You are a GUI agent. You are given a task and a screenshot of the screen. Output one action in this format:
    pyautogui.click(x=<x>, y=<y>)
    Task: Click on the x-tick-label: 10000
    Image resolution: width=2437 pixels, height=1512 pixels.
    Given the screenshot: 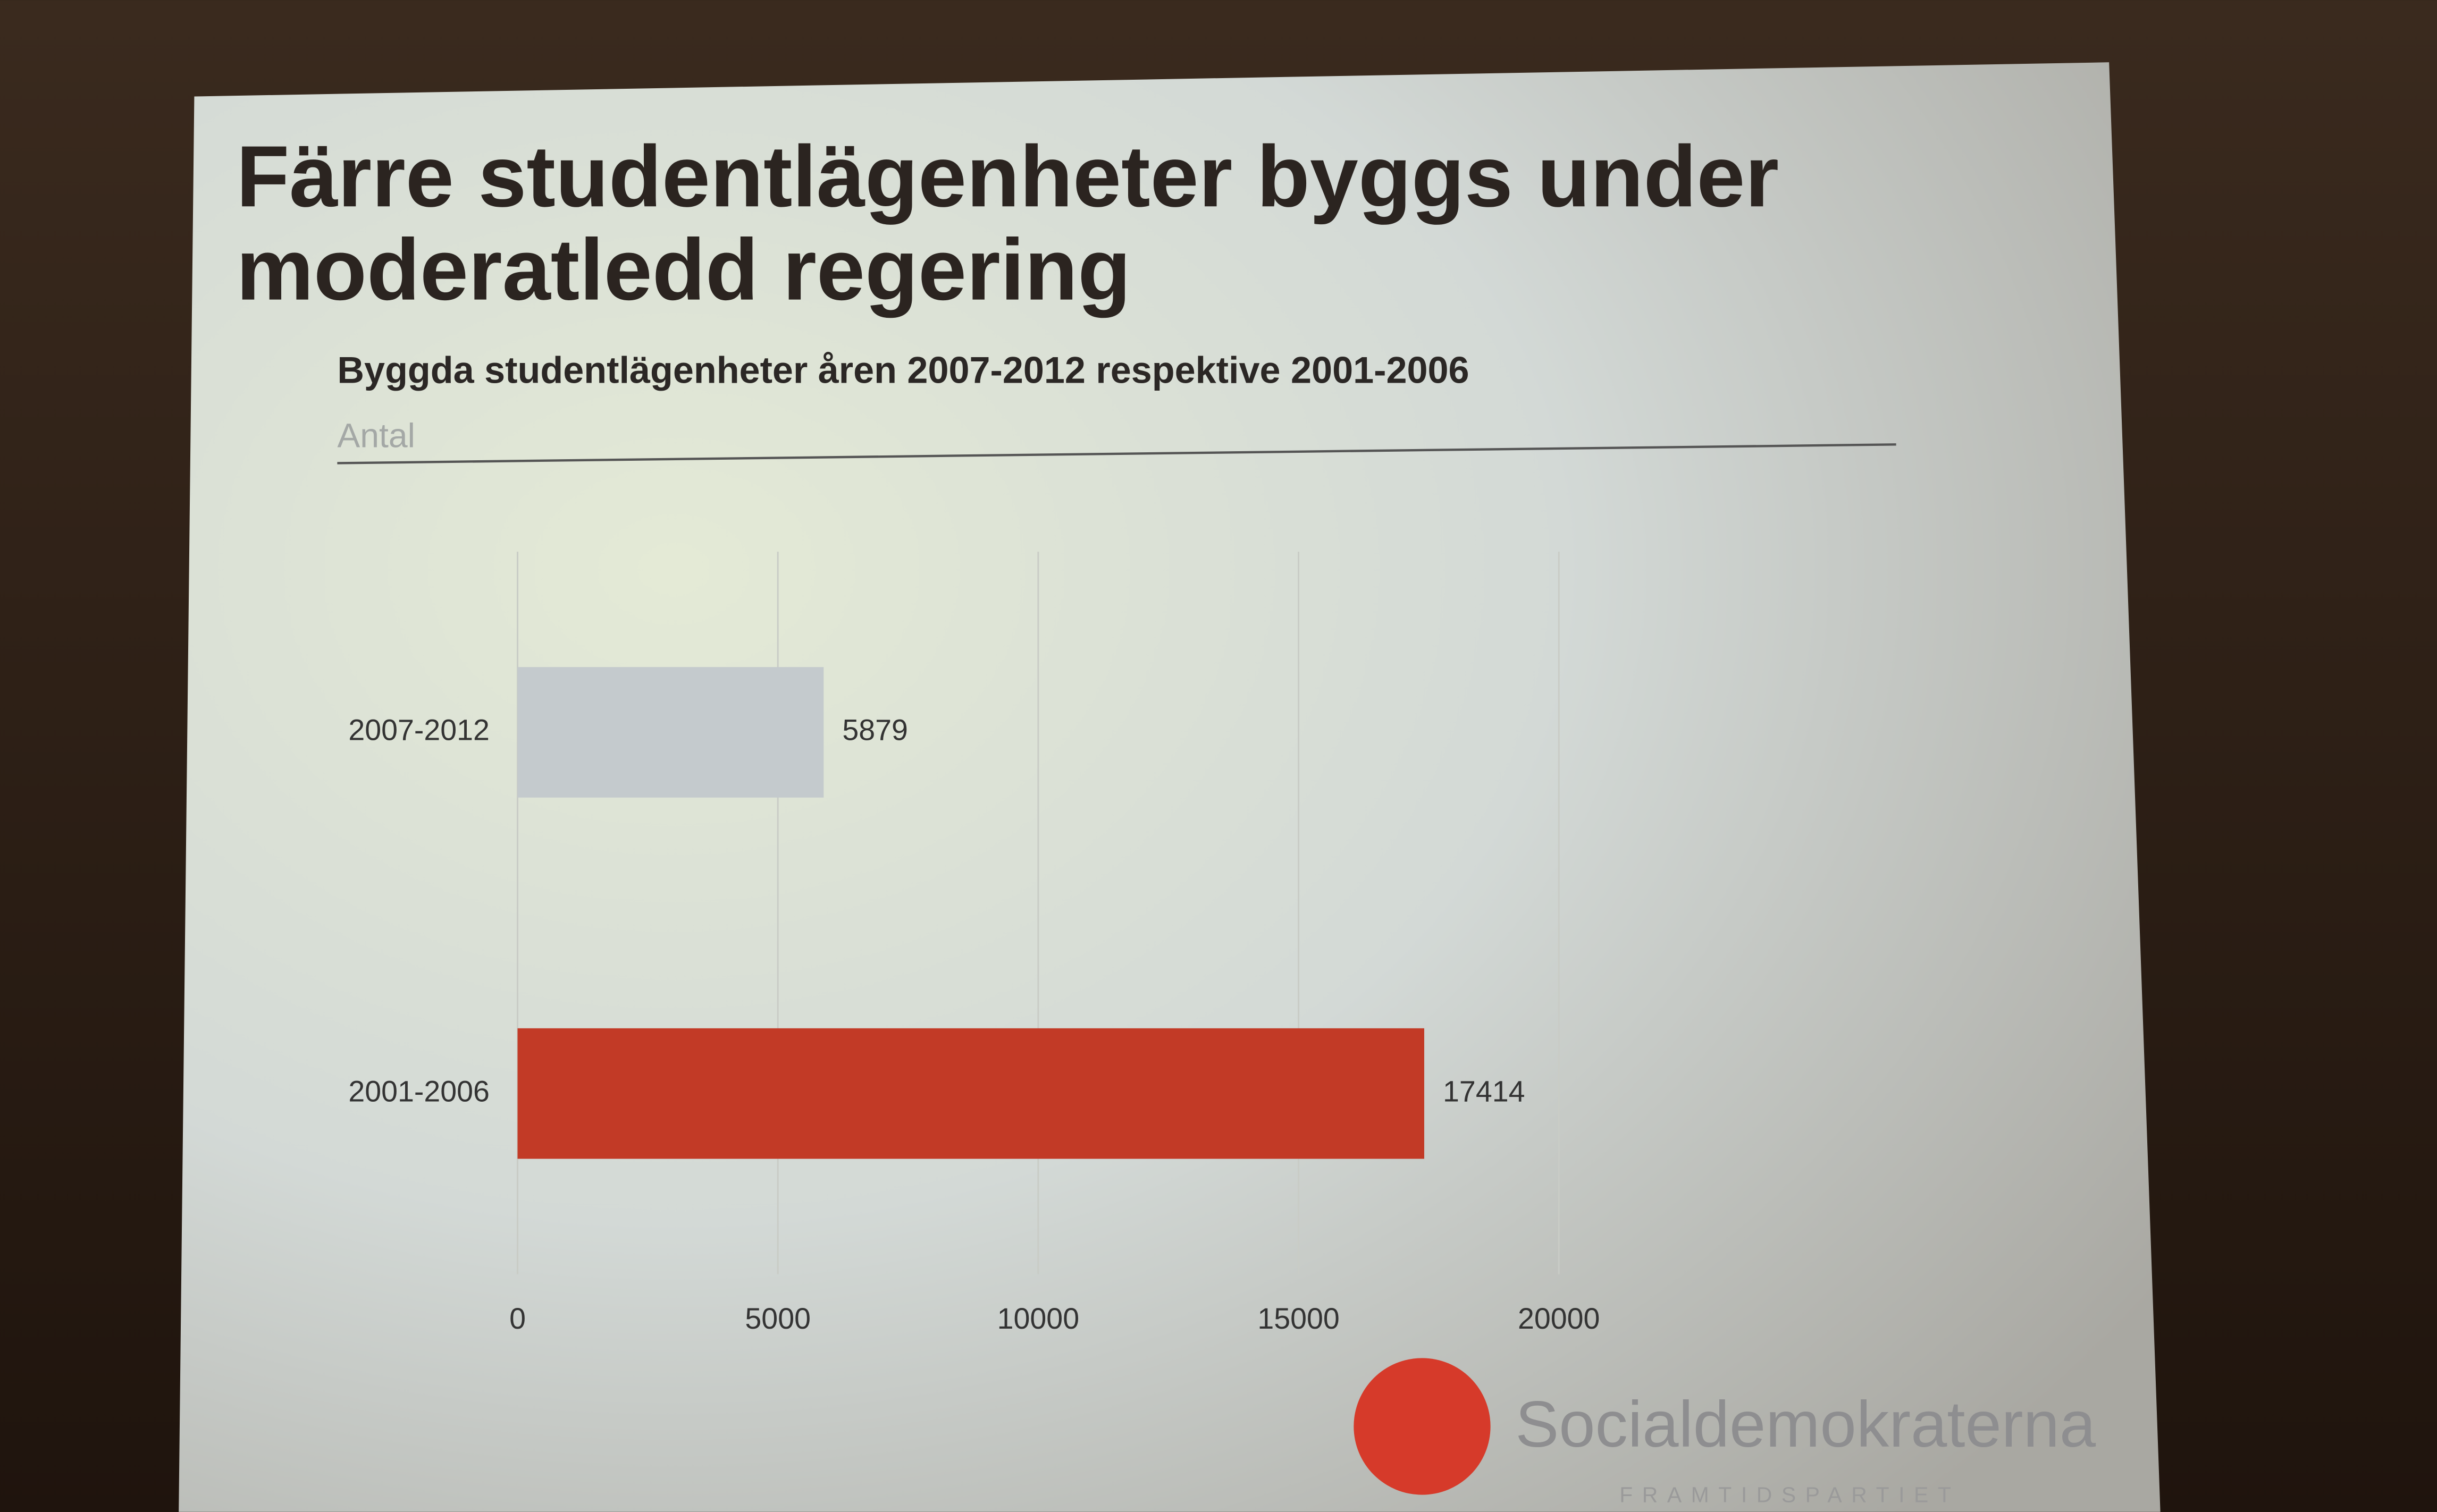 What is the action you would take?
    pyautogui.click(x=1038, y=1318)
    